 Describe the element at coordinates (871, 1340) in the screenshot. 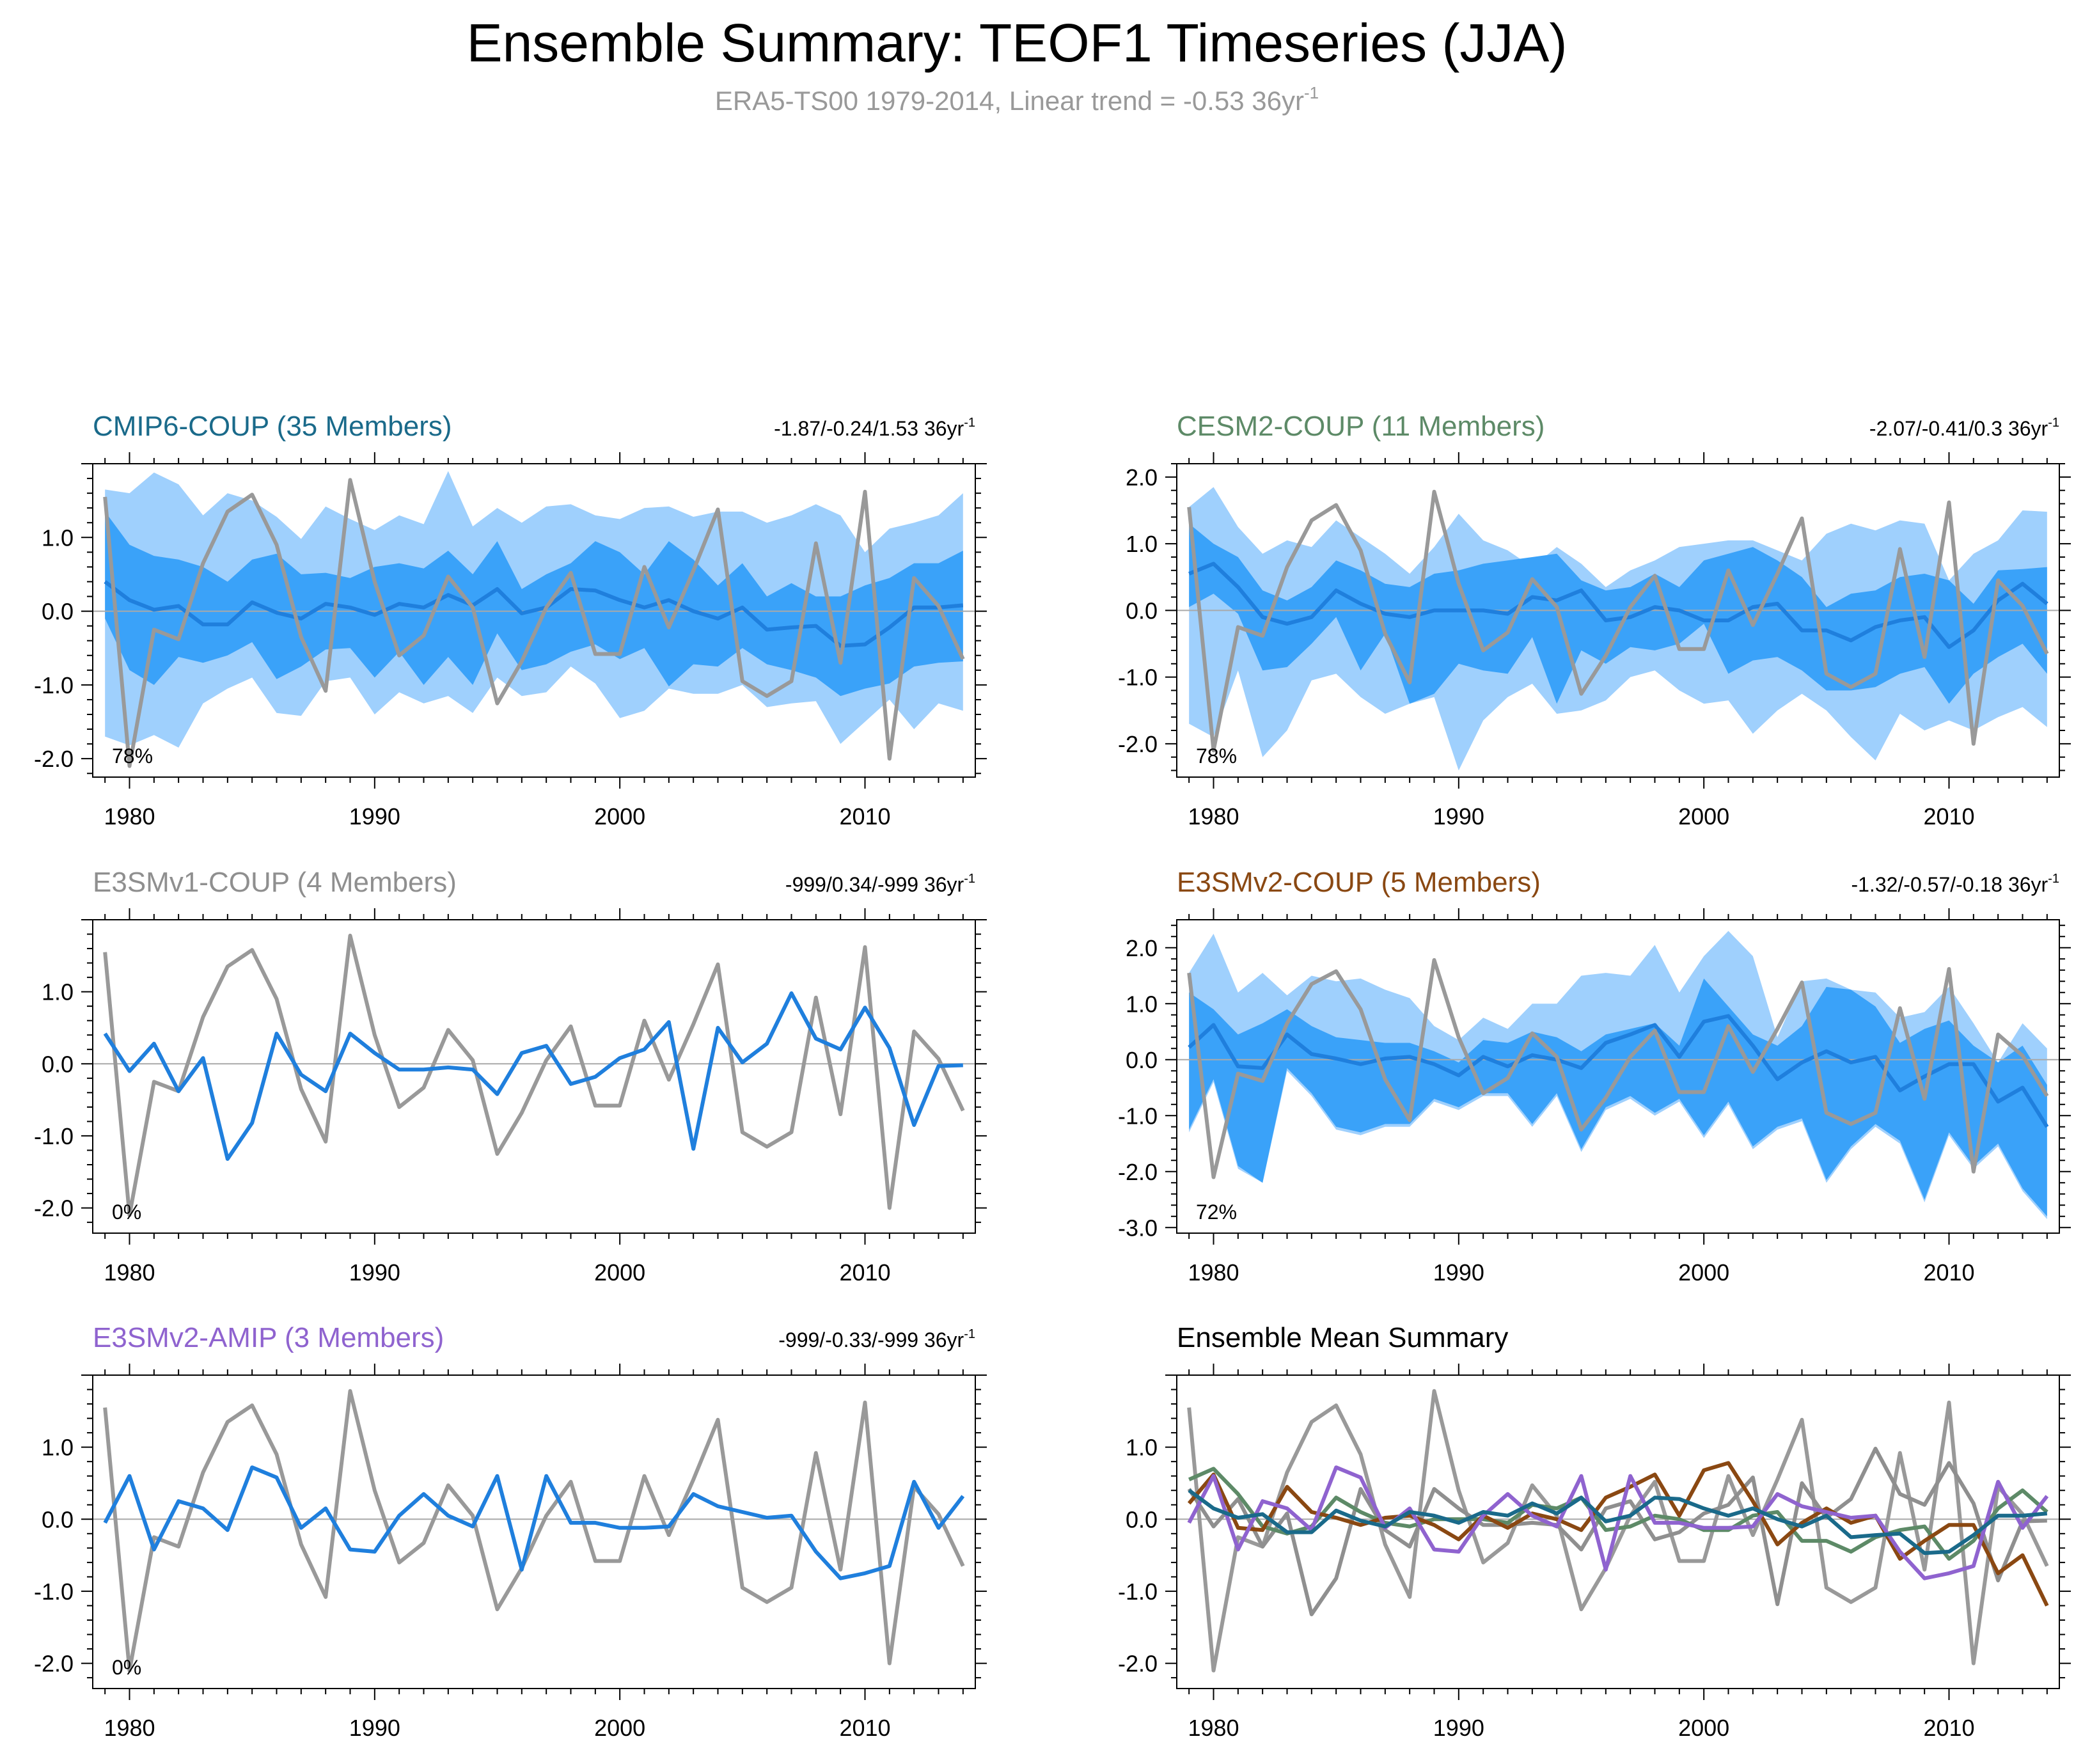

I see `trend-label-main: -999/-0.33/-999 36yr` at that location.